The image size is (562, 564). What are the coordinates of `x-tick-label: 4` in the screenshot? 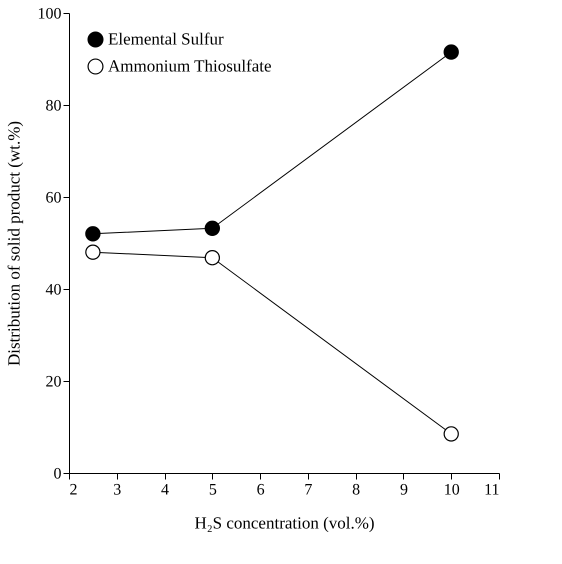 It's located at (165, 490).